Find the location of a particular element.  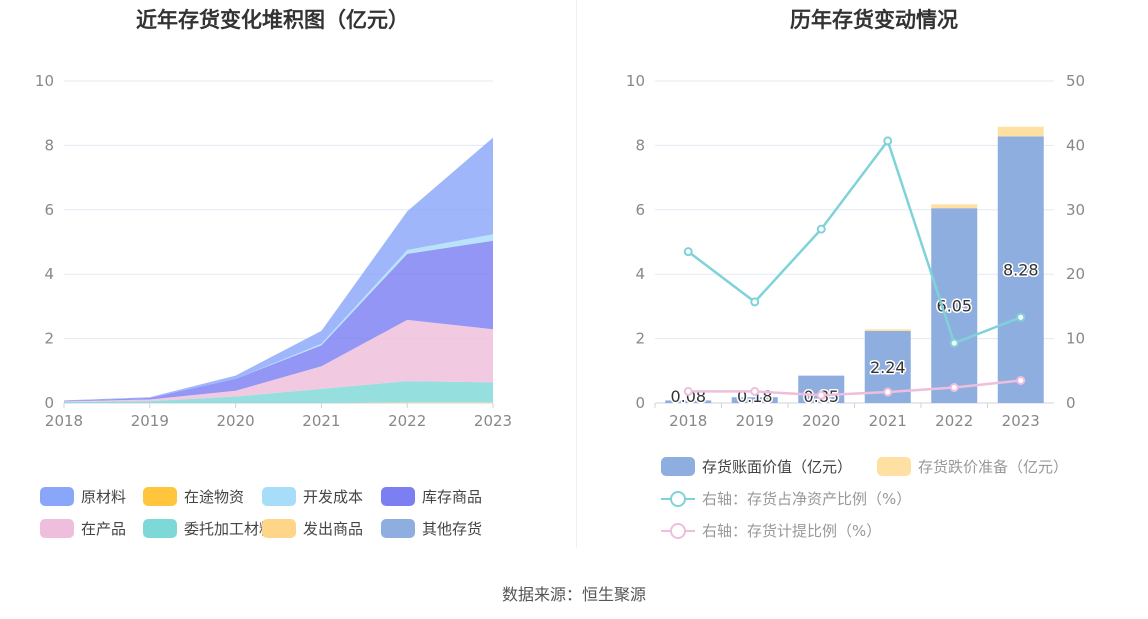

legend-label: 在途物资 is located at coordinates (214, 497).